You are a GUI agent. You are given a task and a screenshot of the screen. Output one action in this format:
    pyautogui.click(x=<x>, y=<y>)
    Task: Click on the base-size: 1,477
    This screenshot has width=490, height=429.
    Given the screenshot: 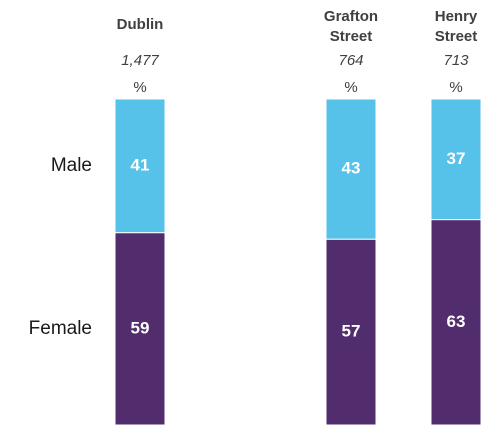 What is the action you would take?
    pyautogui.click(x=140, y=60)
    